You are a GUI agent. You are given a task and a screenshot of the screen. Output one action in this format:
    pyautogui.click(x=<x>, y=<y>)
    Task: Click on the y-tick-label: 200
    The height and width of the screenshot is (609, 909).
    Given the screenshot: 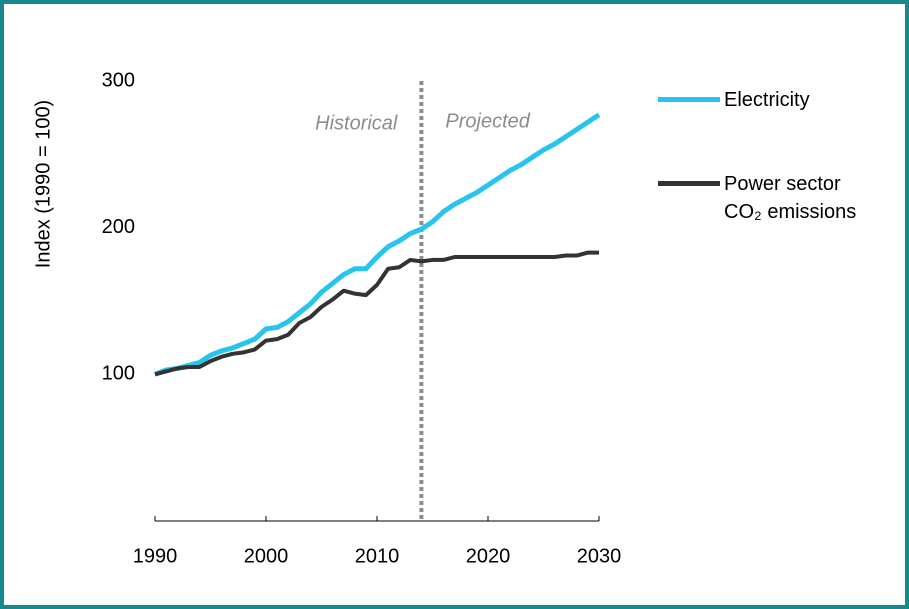 What is the action you would take?
    pyautogui.click(x=118, y=227)
    